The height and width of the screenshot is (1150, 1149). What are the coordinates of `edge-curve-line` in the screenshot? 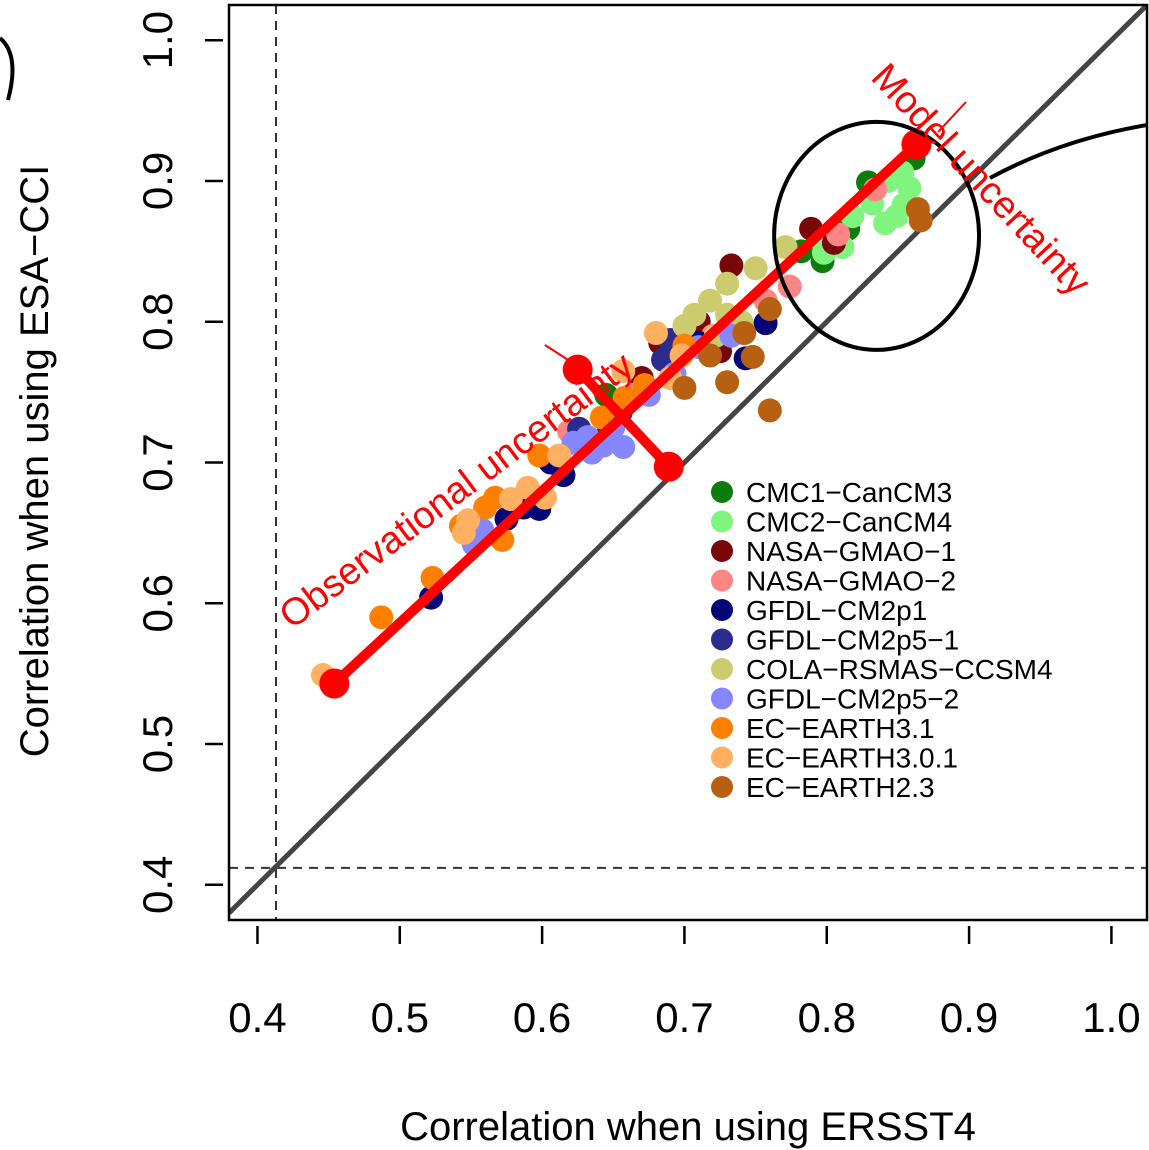 It's located at (7, 68).